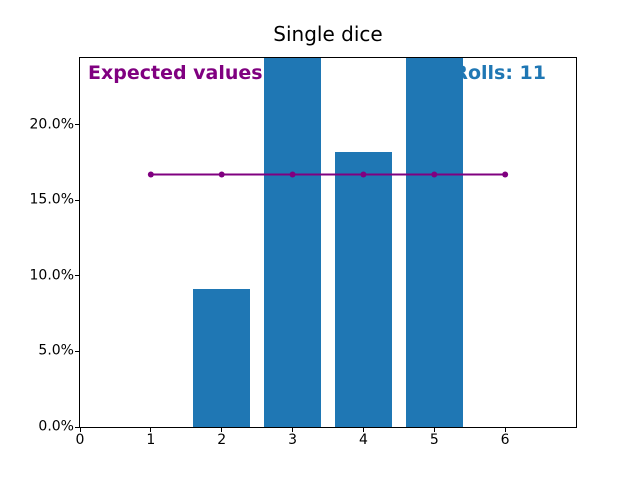 This screenshot has height=480, width=640. Describe the element at coordinates (505, 174) in the screenshot. I see `expected-values-marker-x6` at that location.